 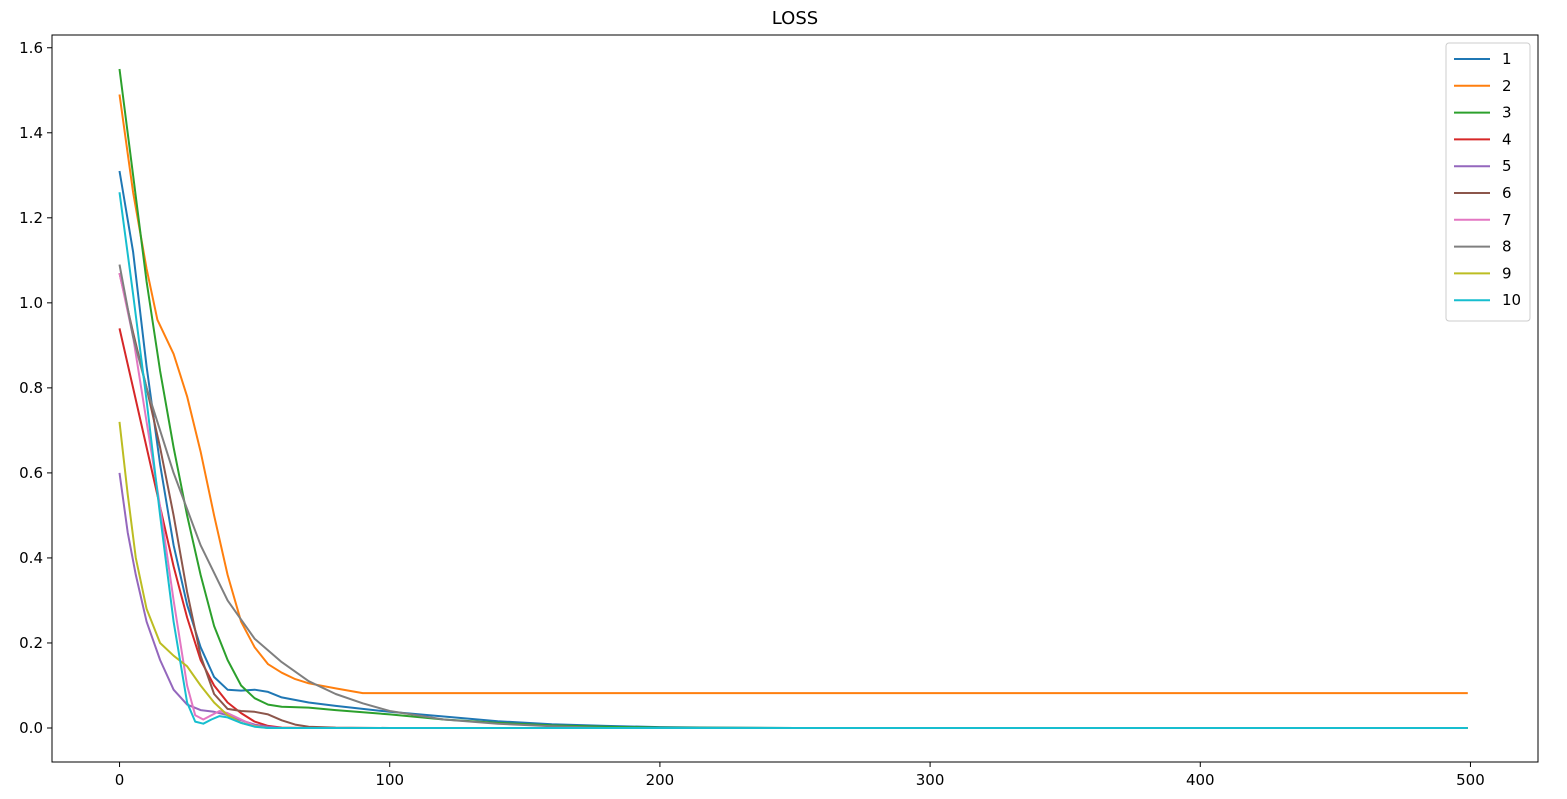 I want to click on legend-label-7: 7, so click(x=1507, y=220).